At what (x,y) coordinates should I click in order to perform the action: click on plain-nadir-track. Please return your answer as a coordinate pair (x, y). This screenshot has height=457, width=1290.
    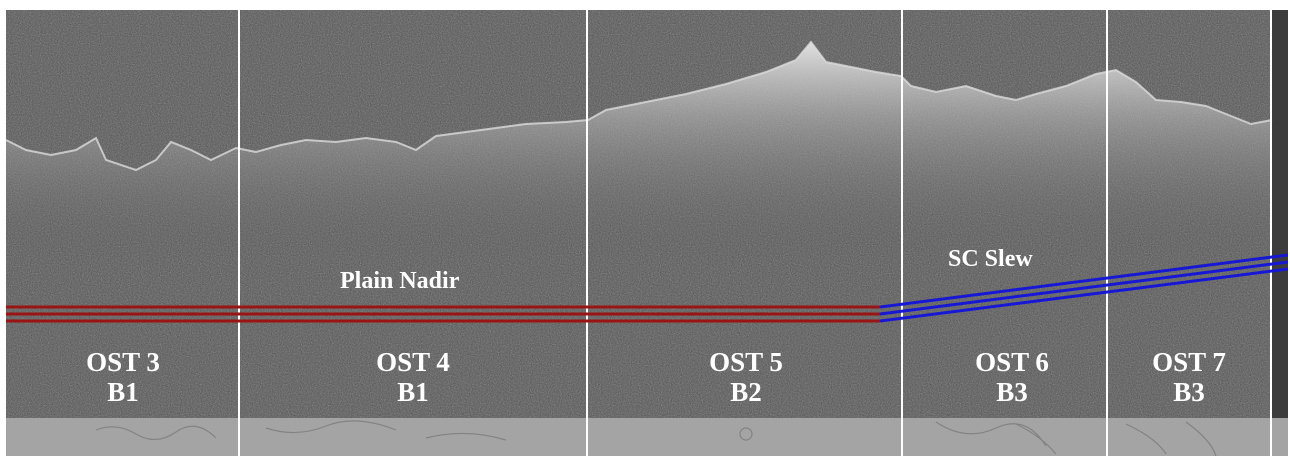
    Looking at the image, I should click on (443, 314).